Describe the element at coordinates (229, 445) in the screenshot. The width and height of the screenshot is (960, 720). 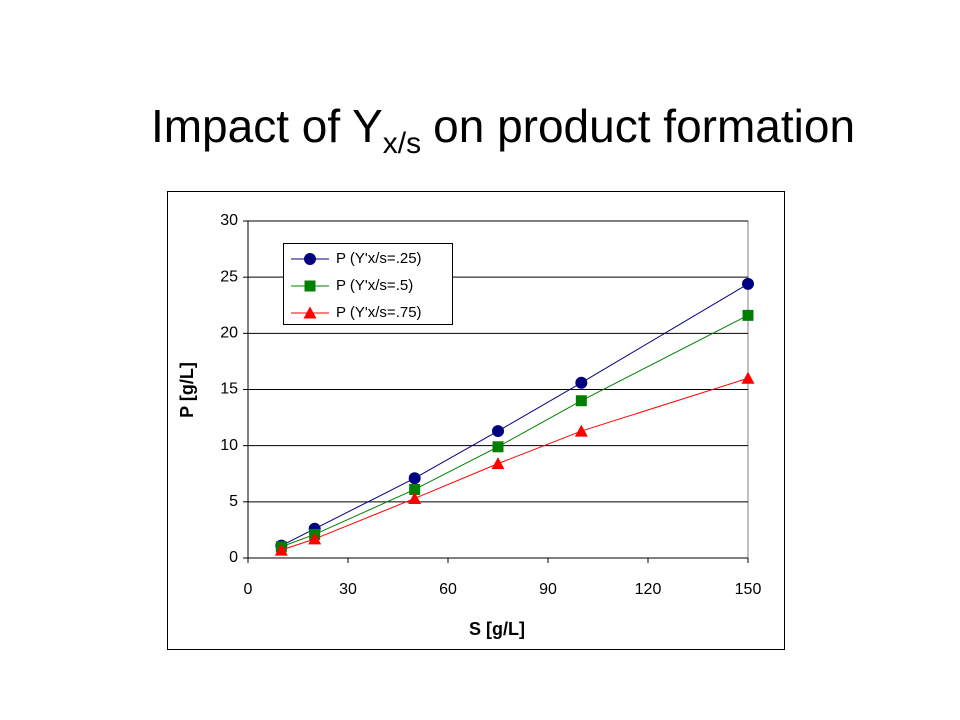
I see `y-tick-label: 10` at that location.